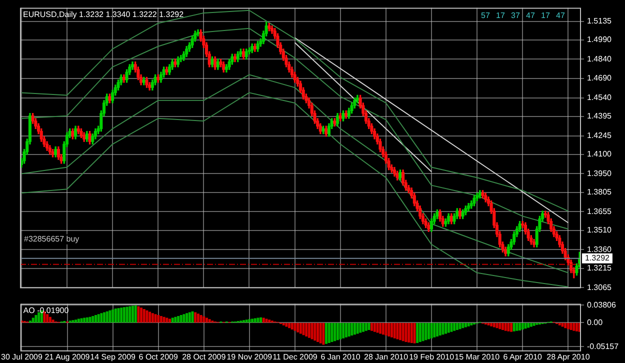 The width and height of the screenshot is (625, 363). Describe the element at coordinates (599, 192) in the screenshot. I see `y-tick-label: 1.3805` at that location.